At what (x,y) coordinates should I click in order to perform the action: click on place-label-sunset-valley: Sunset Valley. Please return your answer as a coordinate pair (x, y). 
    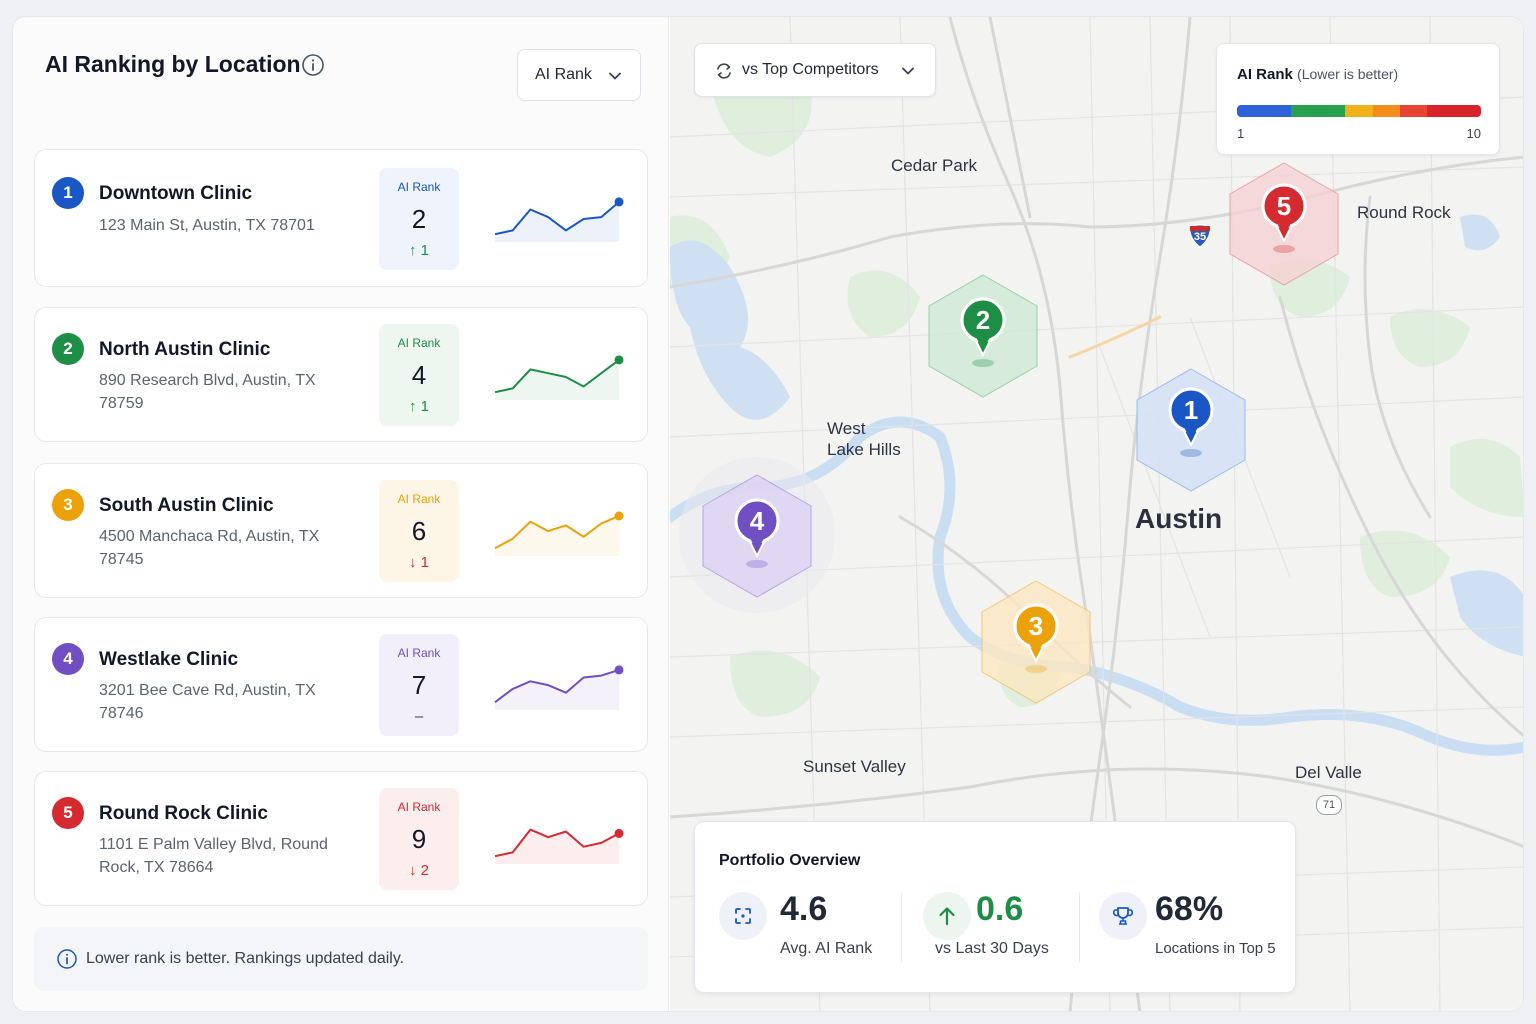
    Looking at the image, I should click on (854, 766).